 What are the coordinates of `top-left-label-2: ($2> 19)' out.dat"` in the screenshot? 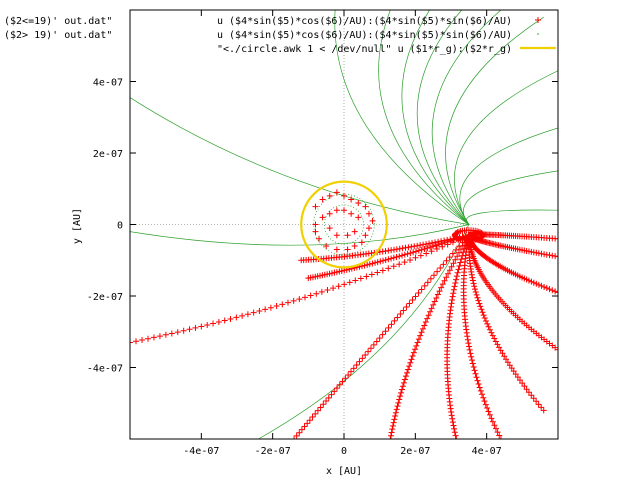 It's located at (58, 35).